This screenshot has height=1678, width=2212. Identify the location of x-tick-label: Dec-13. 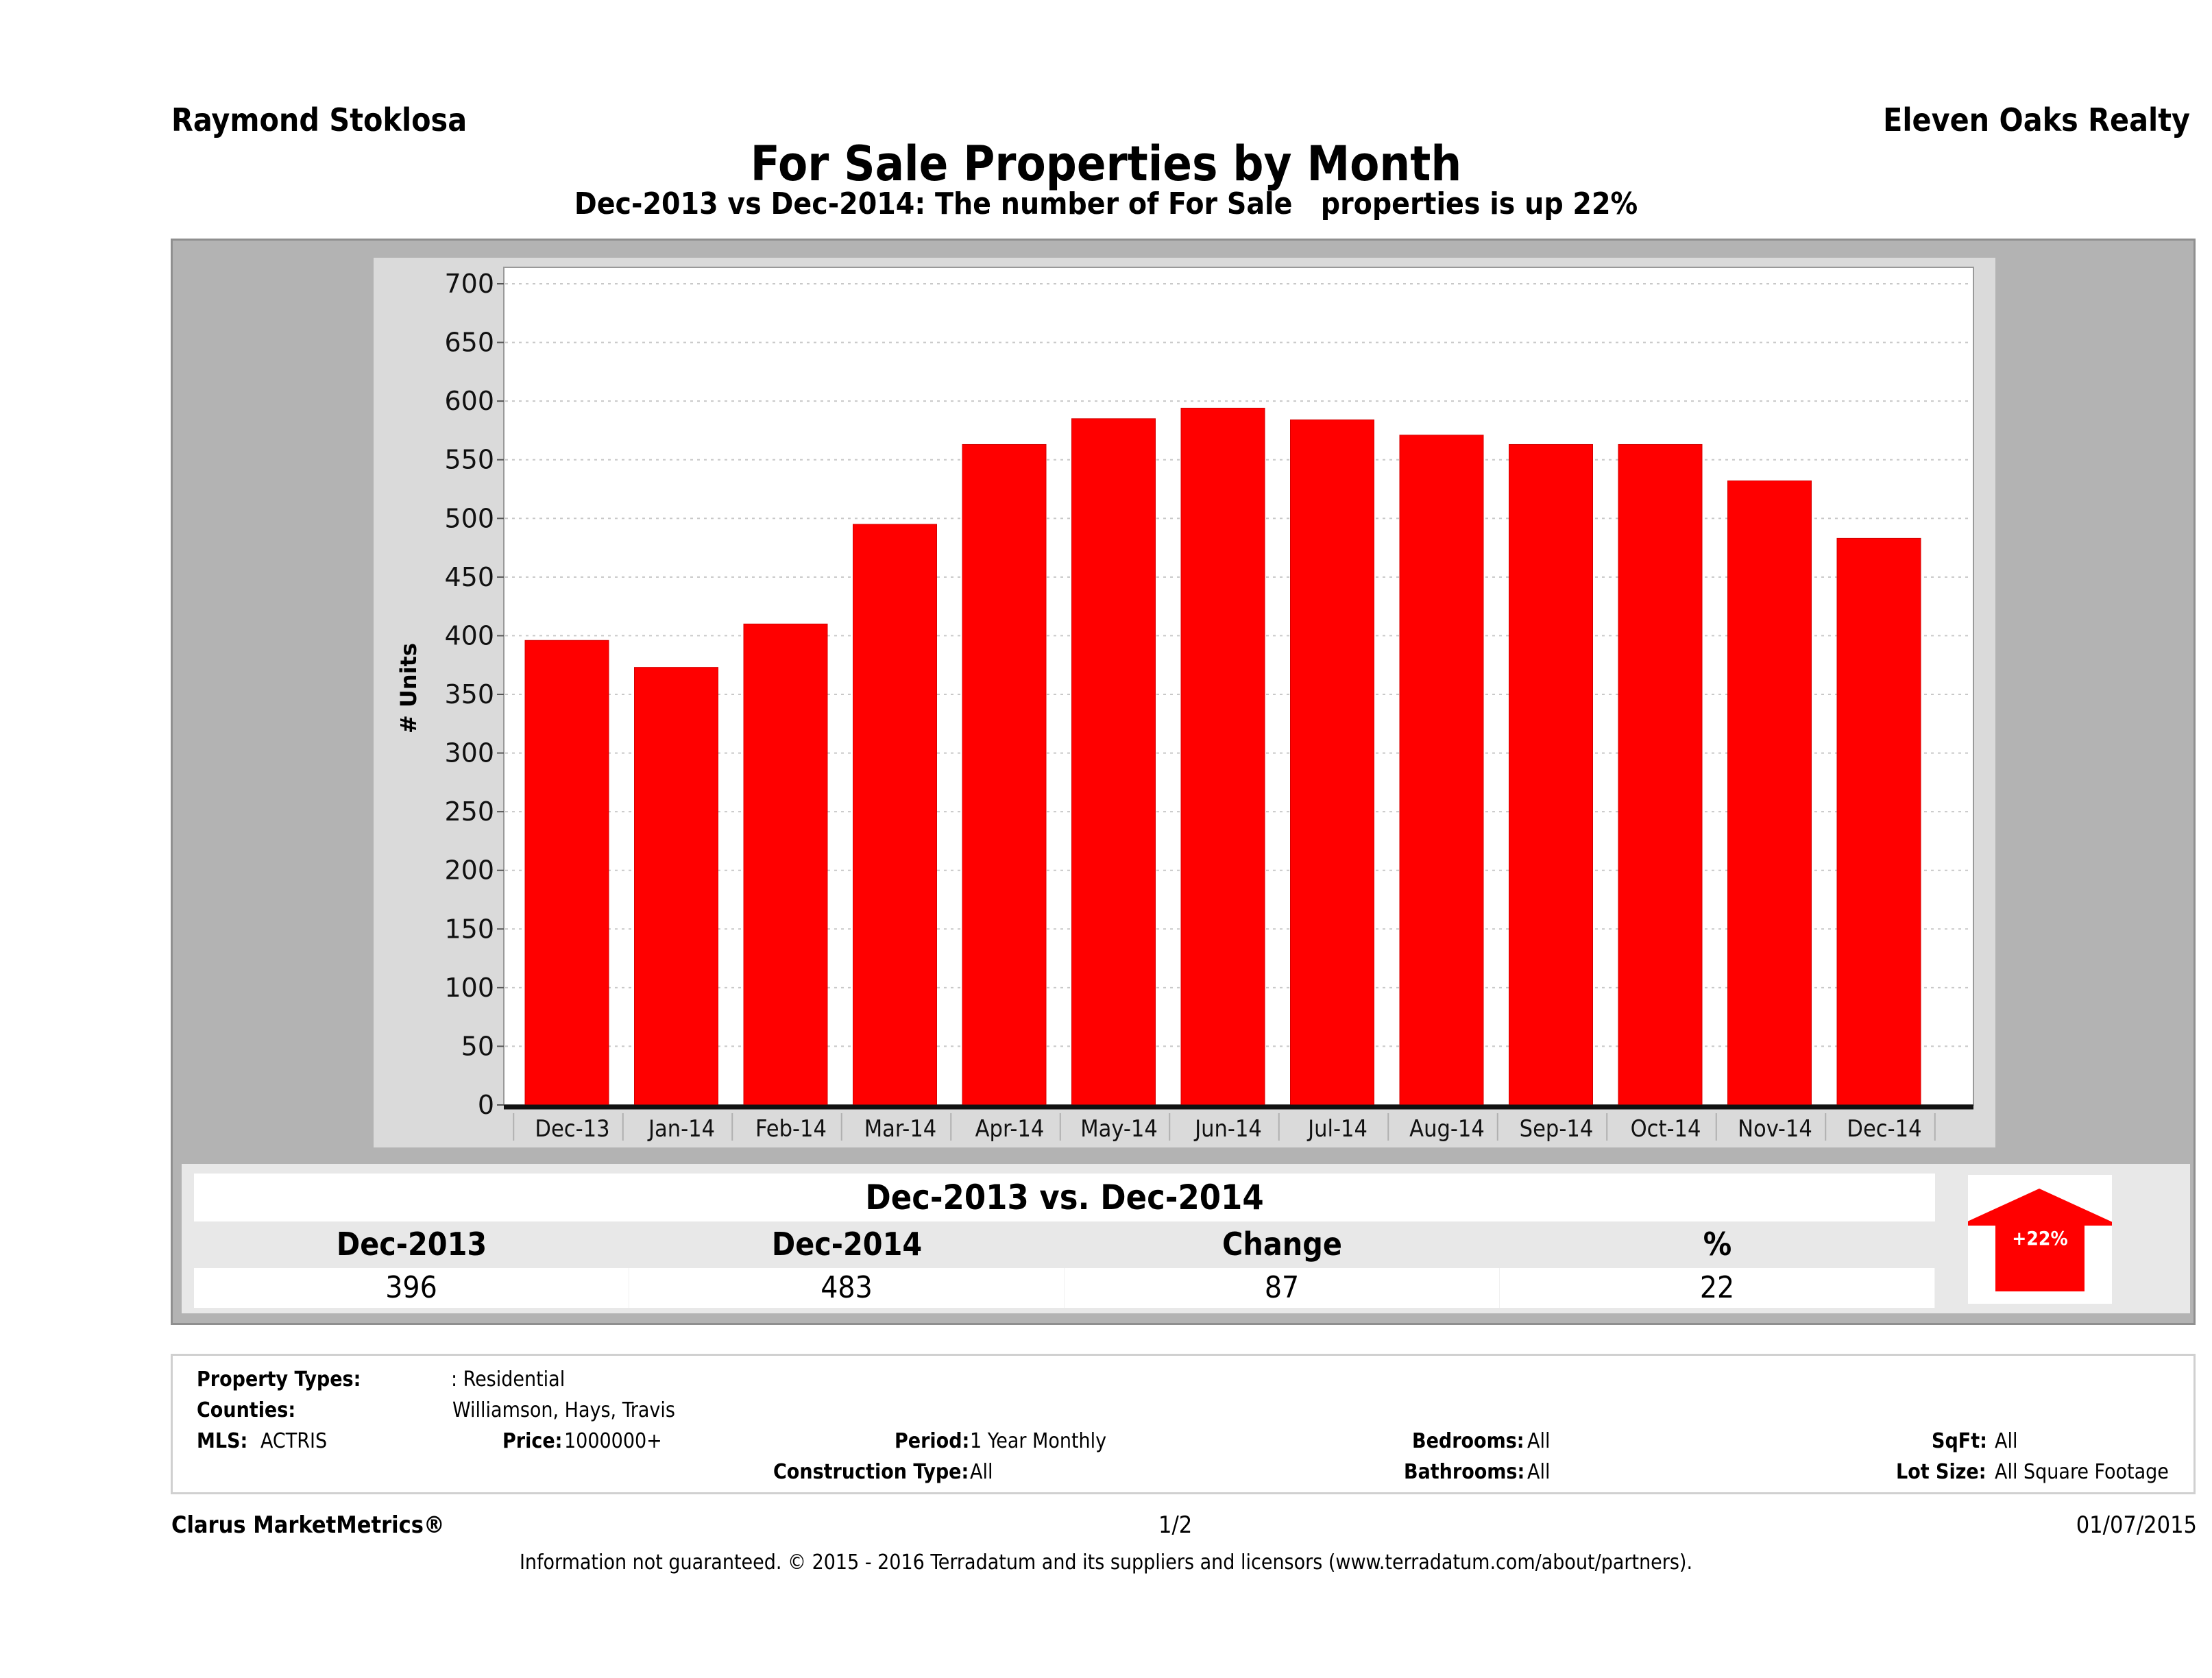
(572, 1129).